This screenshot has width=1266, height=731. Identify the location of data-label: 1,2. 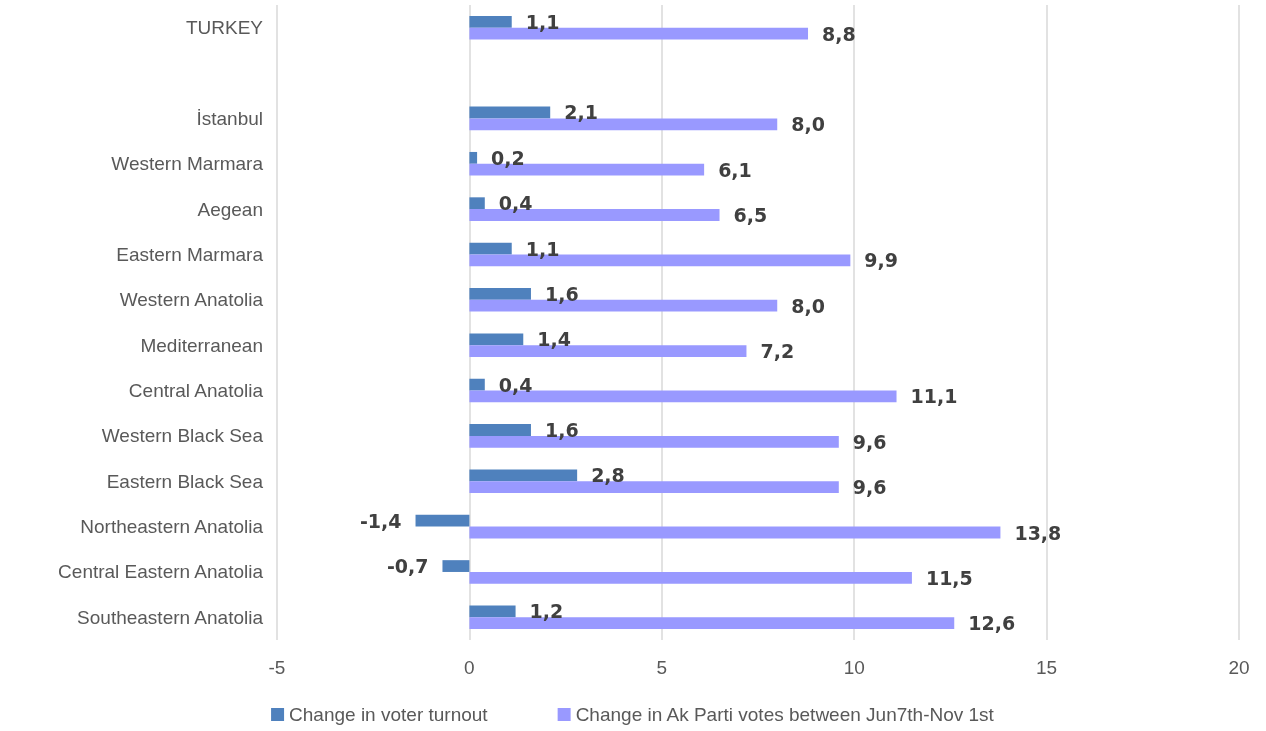
(546, 611).